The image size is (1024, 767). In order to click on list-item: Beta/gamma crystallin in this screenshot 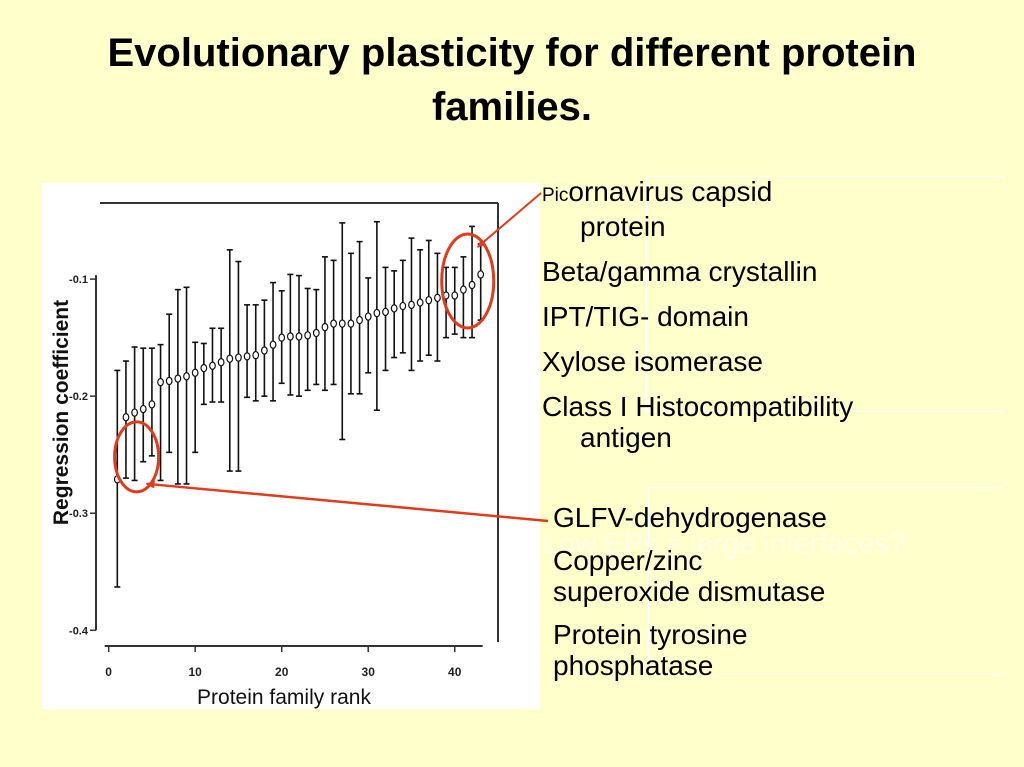, I will do `click(680, 271)`.